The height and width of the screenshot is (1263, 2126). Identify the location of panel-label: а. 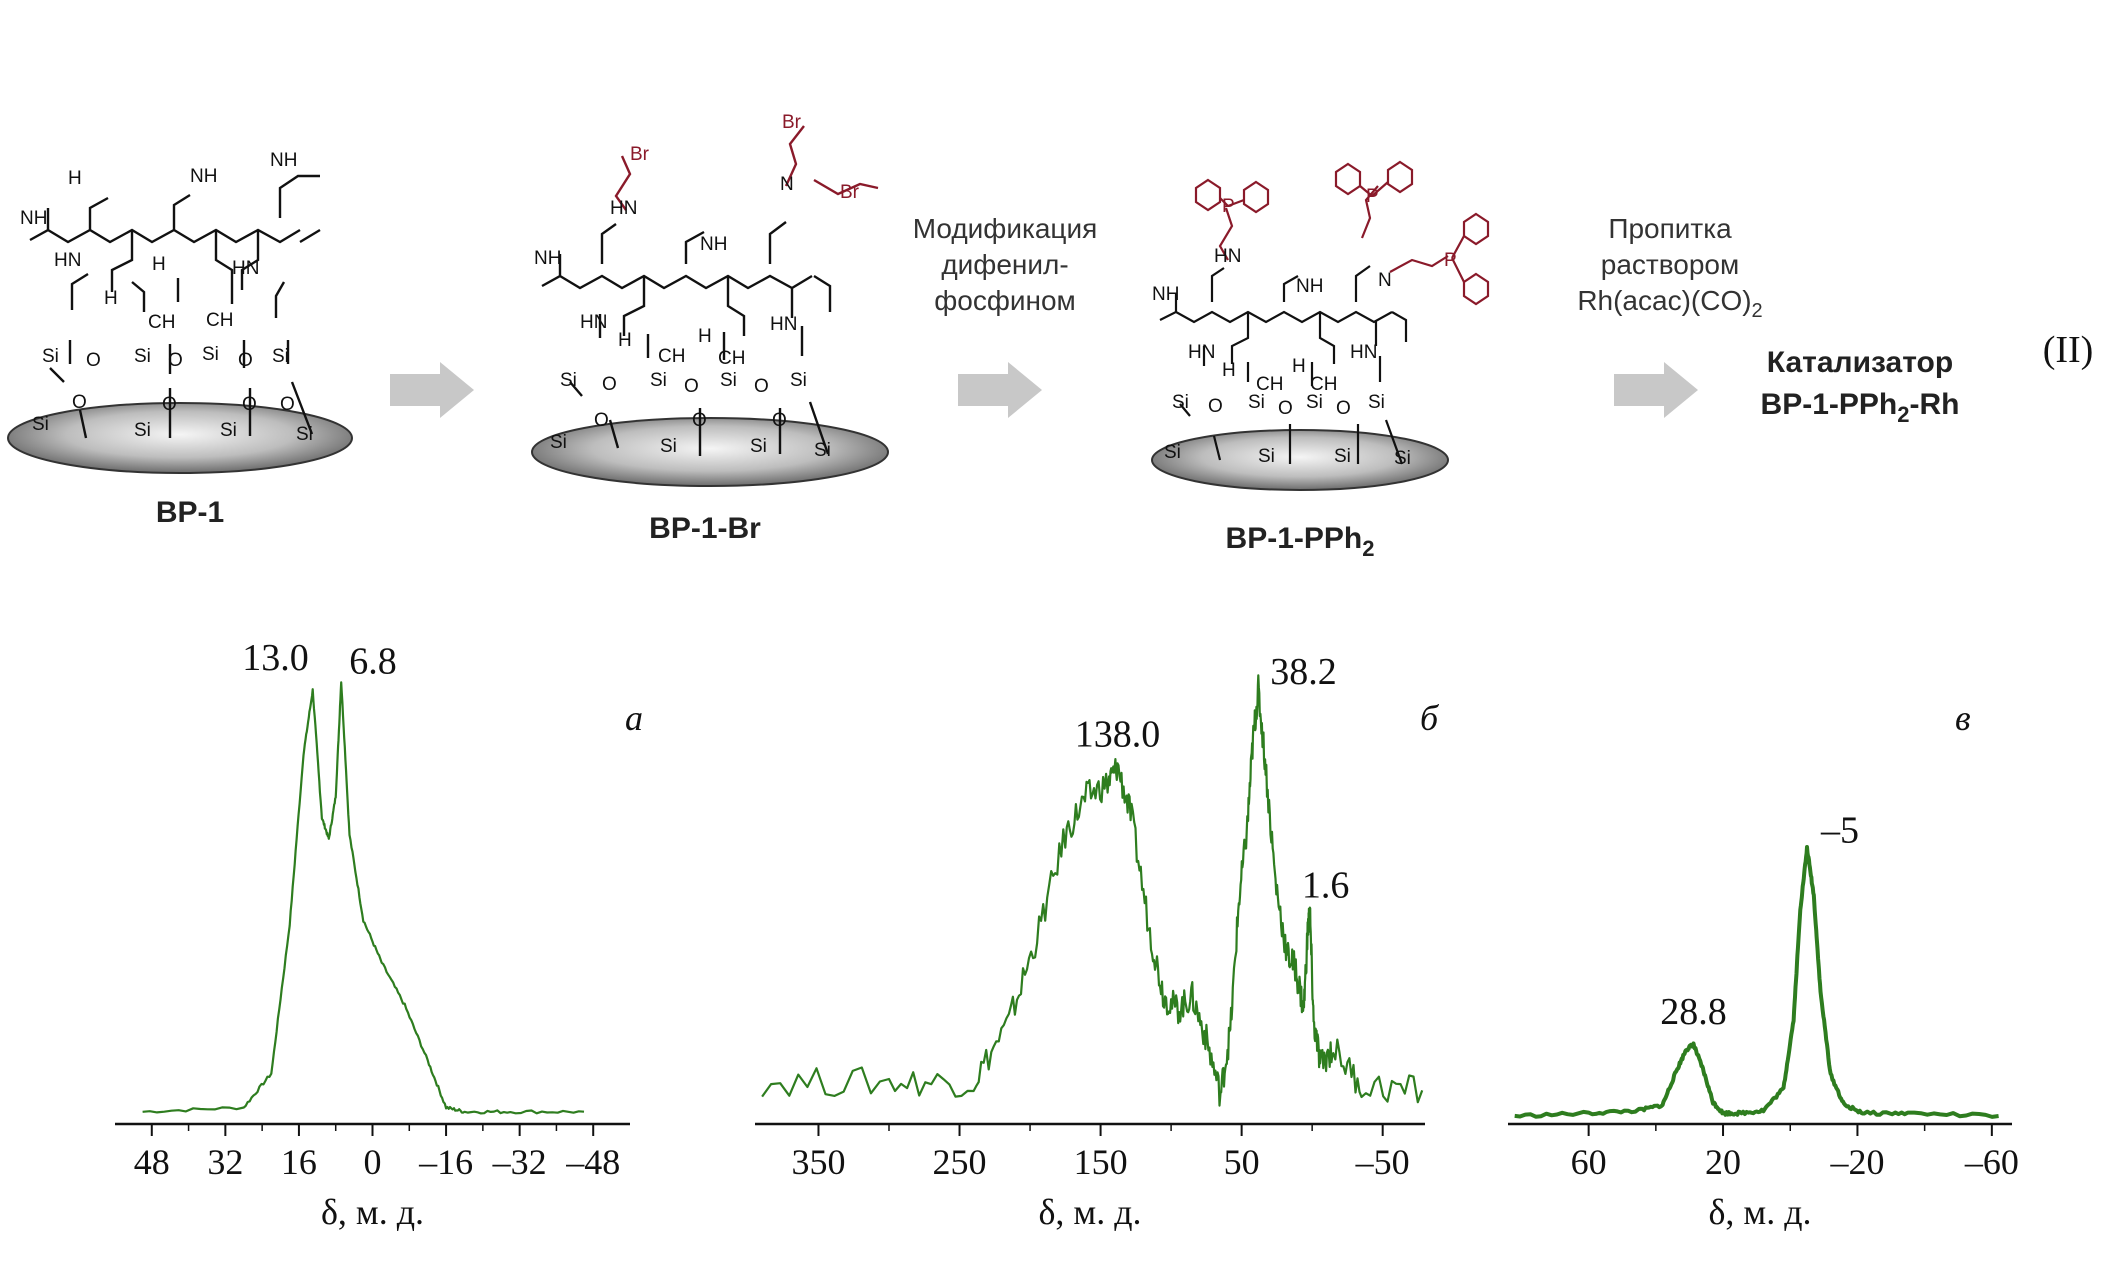
(634, 718).